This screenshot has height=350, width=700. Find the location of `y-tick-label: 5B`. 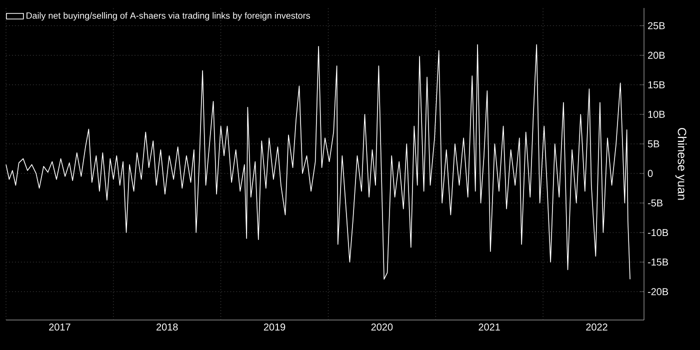

y-tick-label: 5B is located at coordinates (654, 144).